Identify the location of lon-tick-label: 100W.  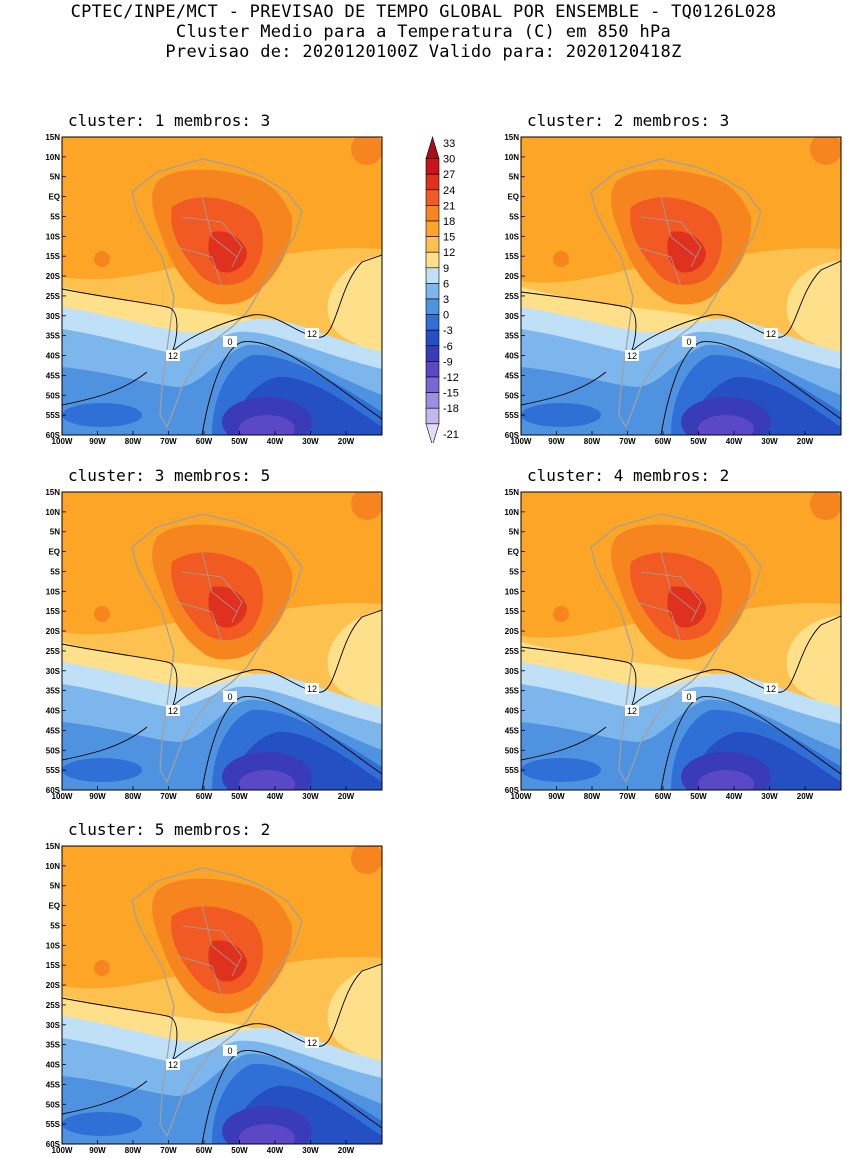
(62, 441).